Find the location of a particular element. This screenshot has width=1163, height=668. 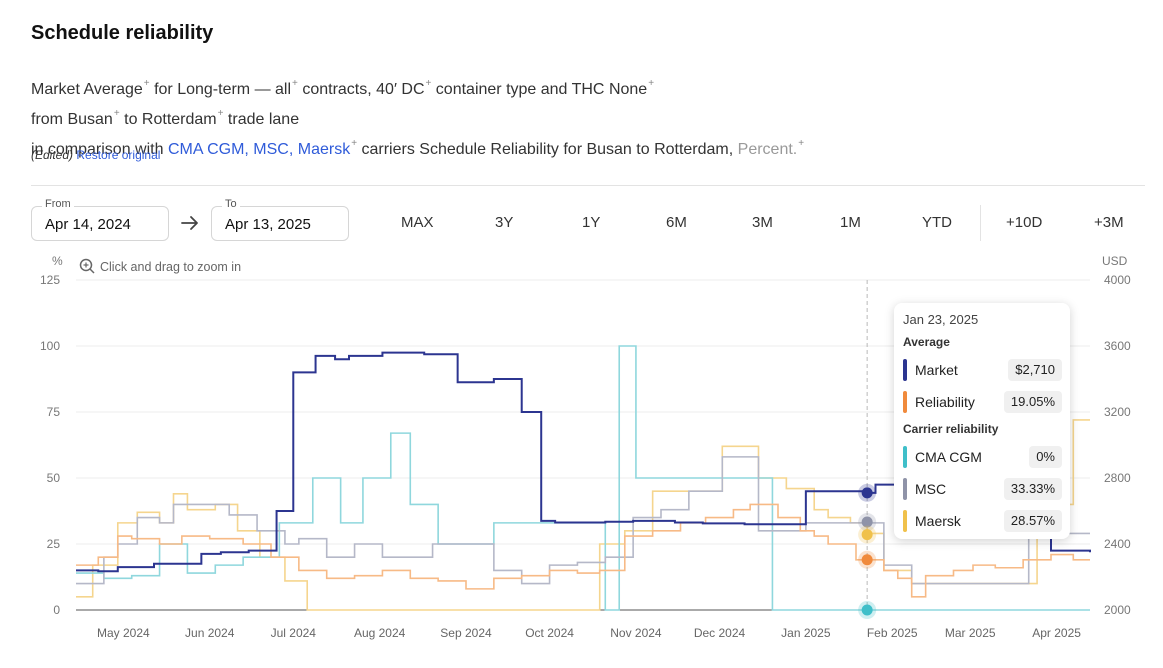

divider is located at coordinates (588, 185).